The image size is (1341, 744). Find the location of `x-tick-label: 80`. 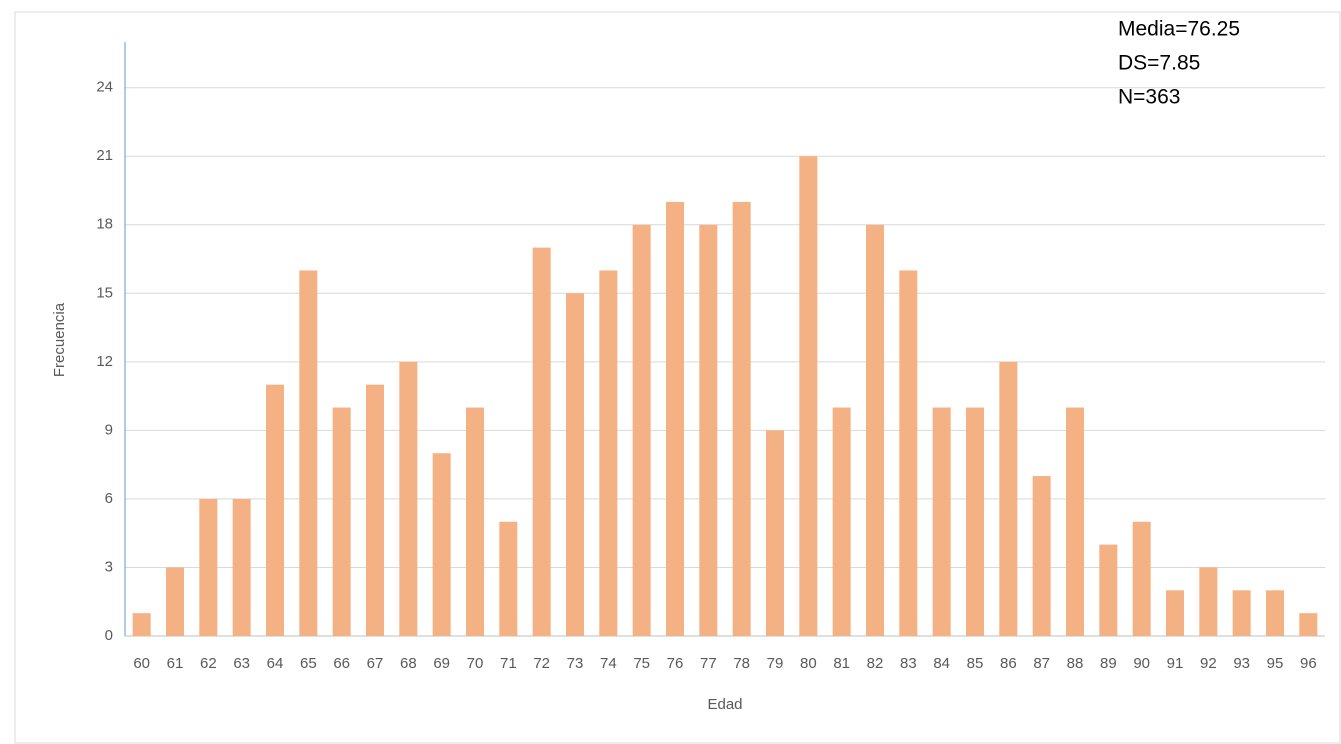

x-tick-label: 80 is located at coordinates (808, 663).